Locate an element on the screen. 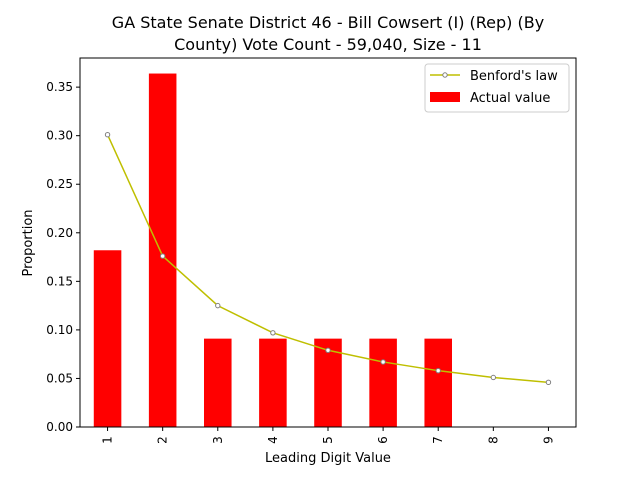 This screenshot has height=480, width=640. x-tick-label: 2 is located at coordinates (163, 440).